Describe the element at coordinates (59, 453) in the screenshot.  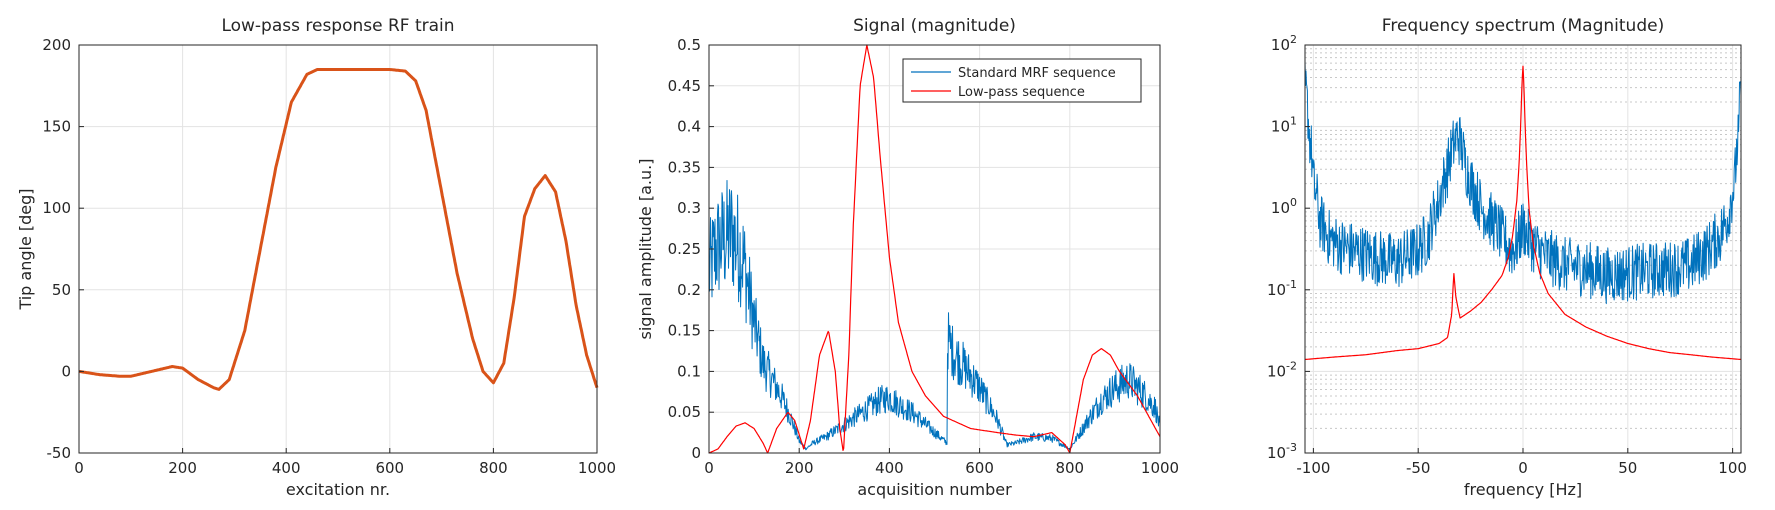
I see `y-tick-label: -50` at that location.